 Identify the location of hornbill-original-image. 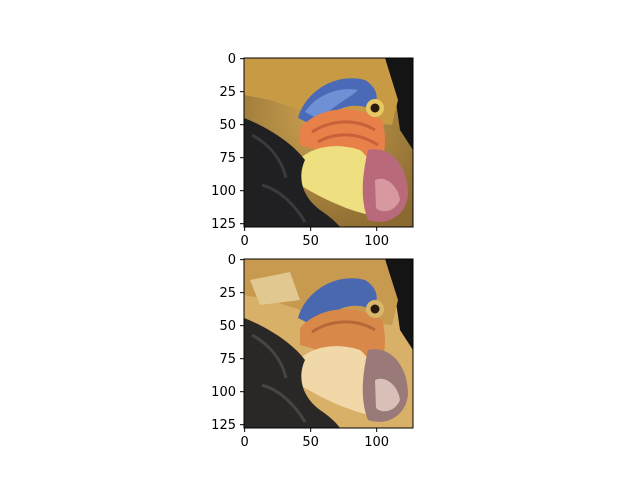
(328, 142).